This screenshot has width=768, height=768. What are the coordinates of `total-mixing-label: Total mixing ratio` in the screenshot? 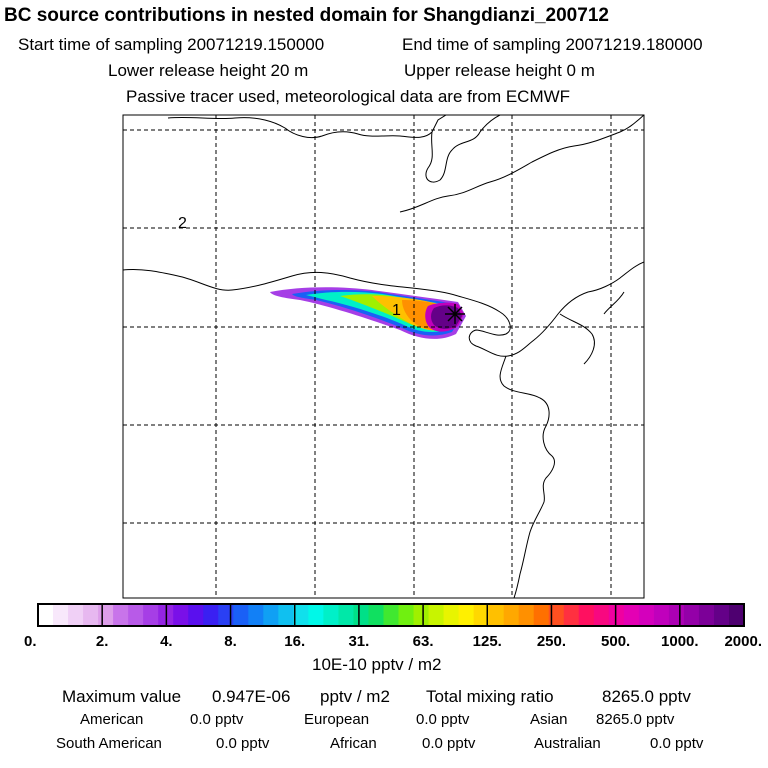 It's located at (490, 696).